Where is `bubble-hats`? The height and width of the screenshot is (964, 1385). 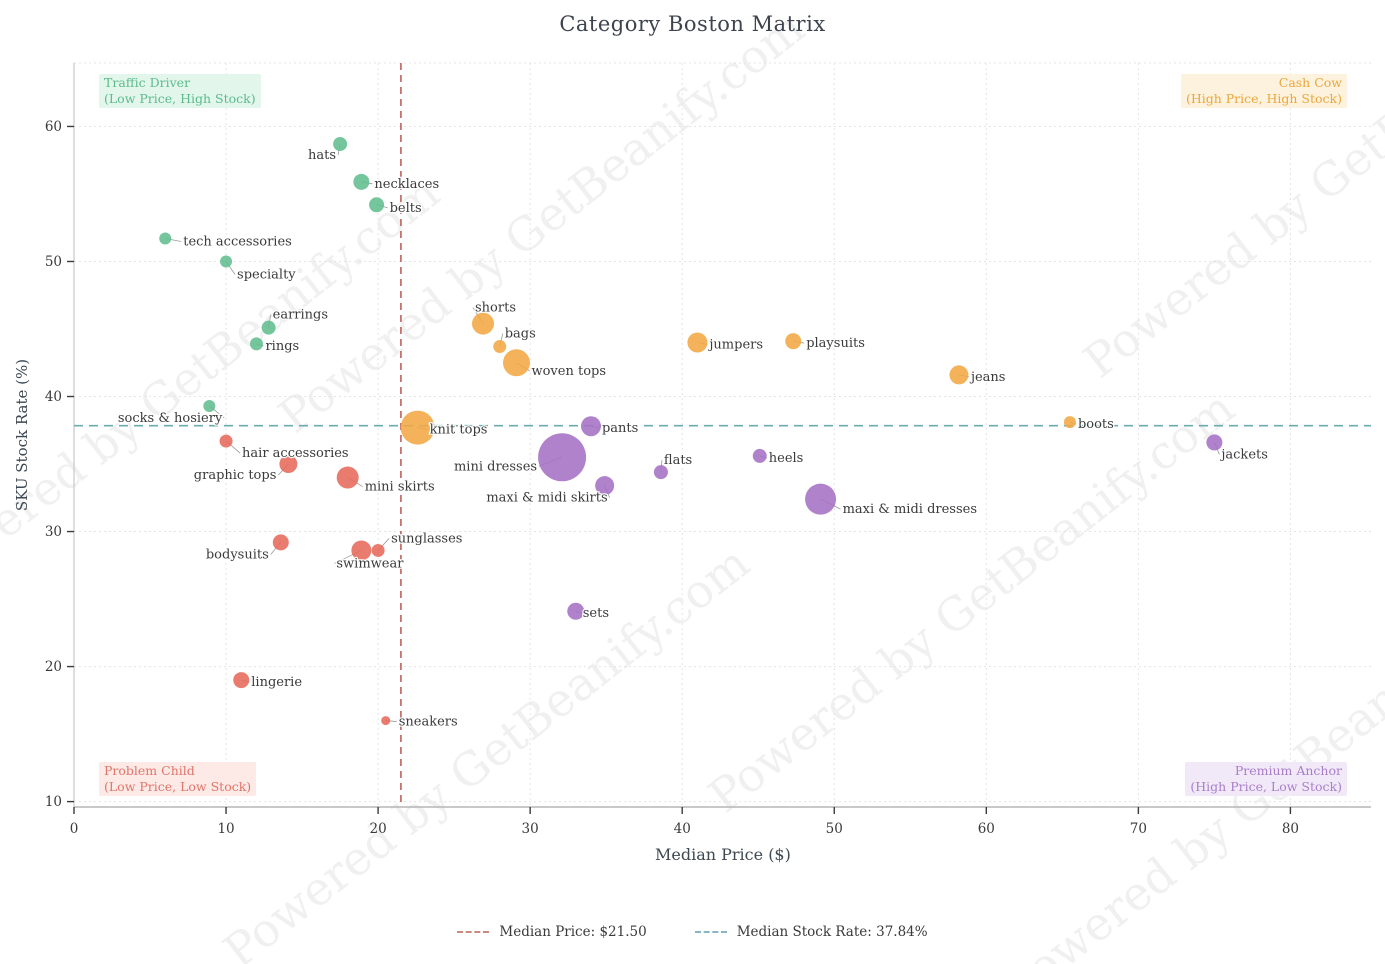
bubble-hats is located at coordinates (340, 144).